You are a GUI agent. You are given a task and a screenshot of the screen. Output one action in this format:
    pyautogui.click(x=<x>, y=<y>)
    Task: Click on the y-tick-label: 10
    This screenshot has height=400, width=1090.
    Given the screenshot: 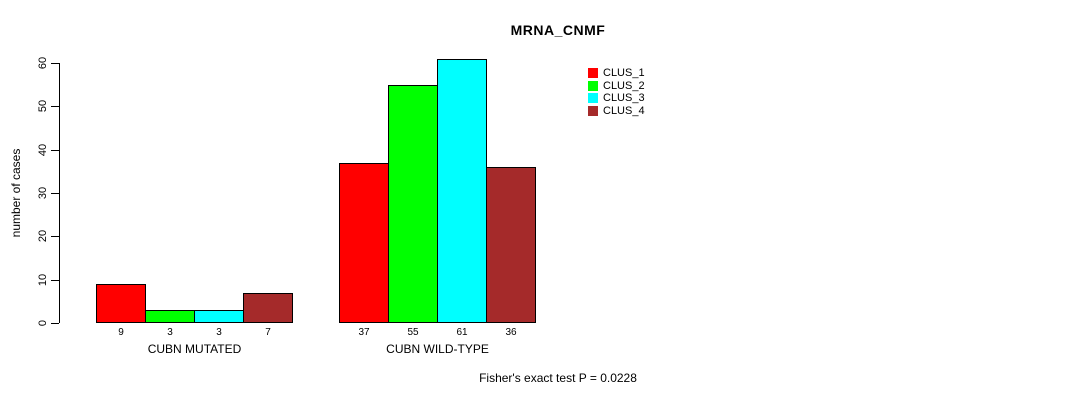 What is the action you would take?
    pyautogui.click(x=43, y=279)
    